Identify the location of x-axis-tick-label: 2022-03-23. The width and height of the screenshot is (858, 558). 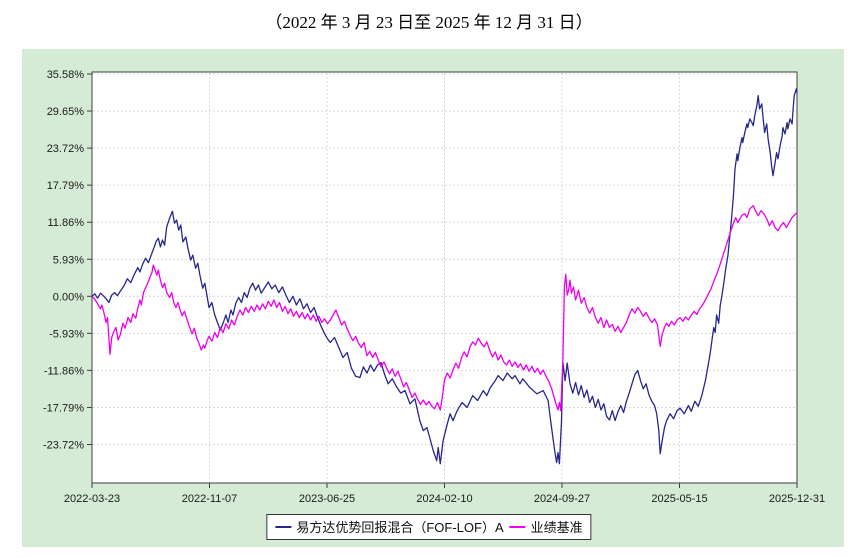
(92, 499).